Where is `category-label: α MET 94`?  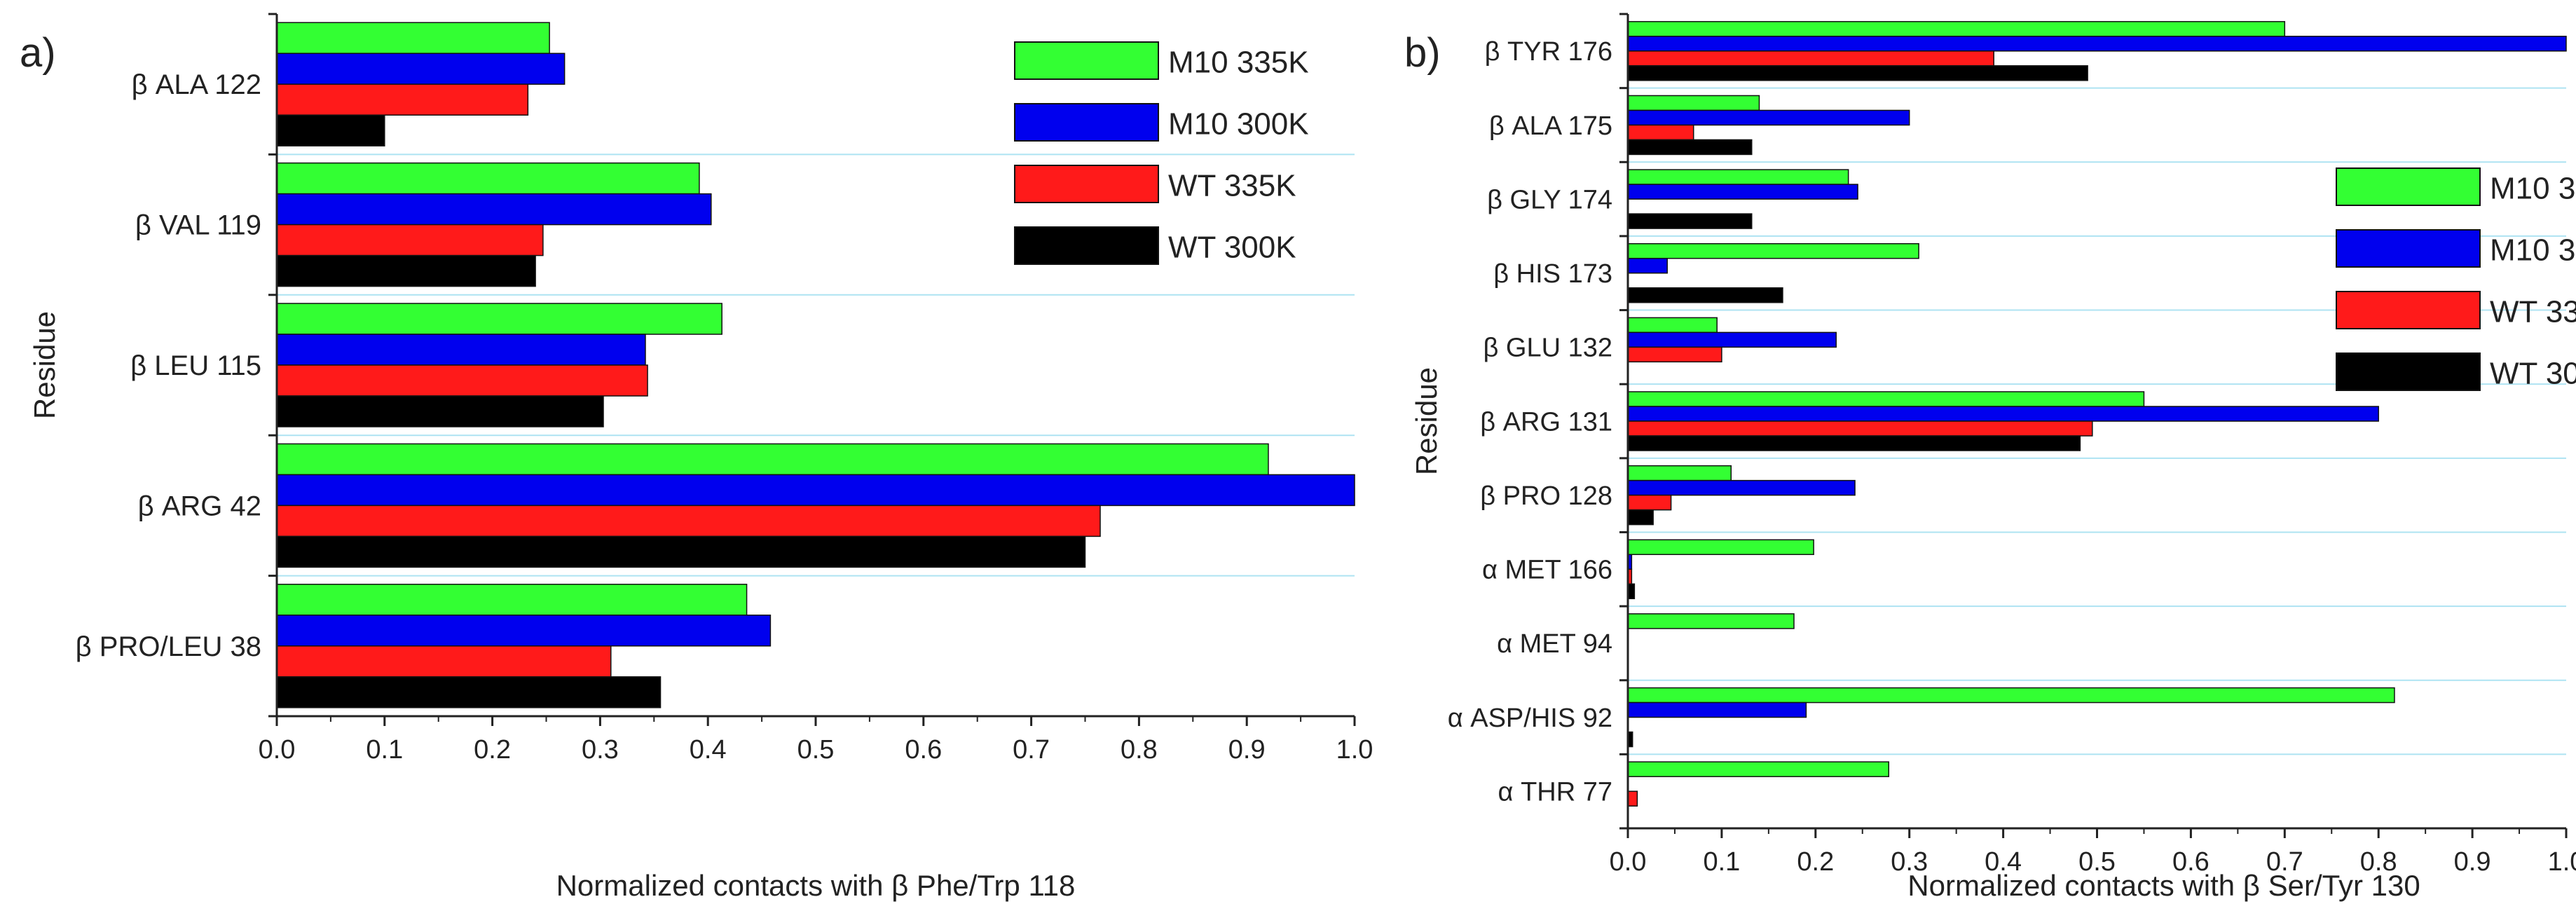
category-label: α MET 94 is located at coordinates (1554, 644).